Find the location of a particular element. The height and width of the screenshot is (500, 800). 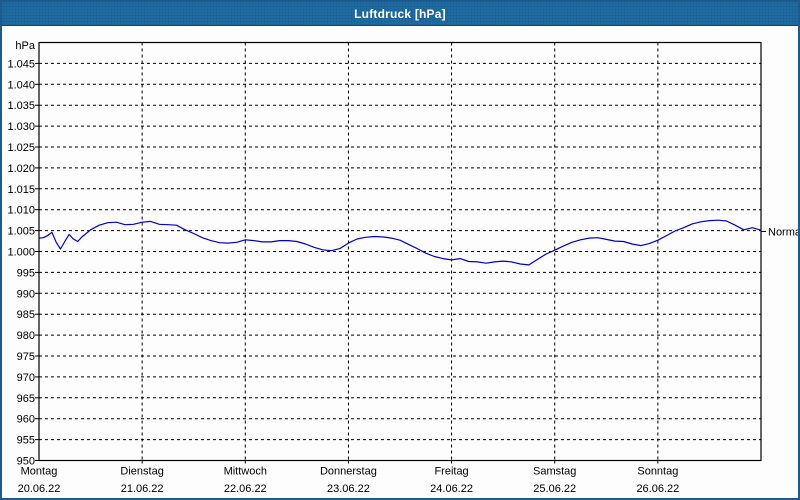

y-tick-label: 1.010 is located at coordinates (21, 211).